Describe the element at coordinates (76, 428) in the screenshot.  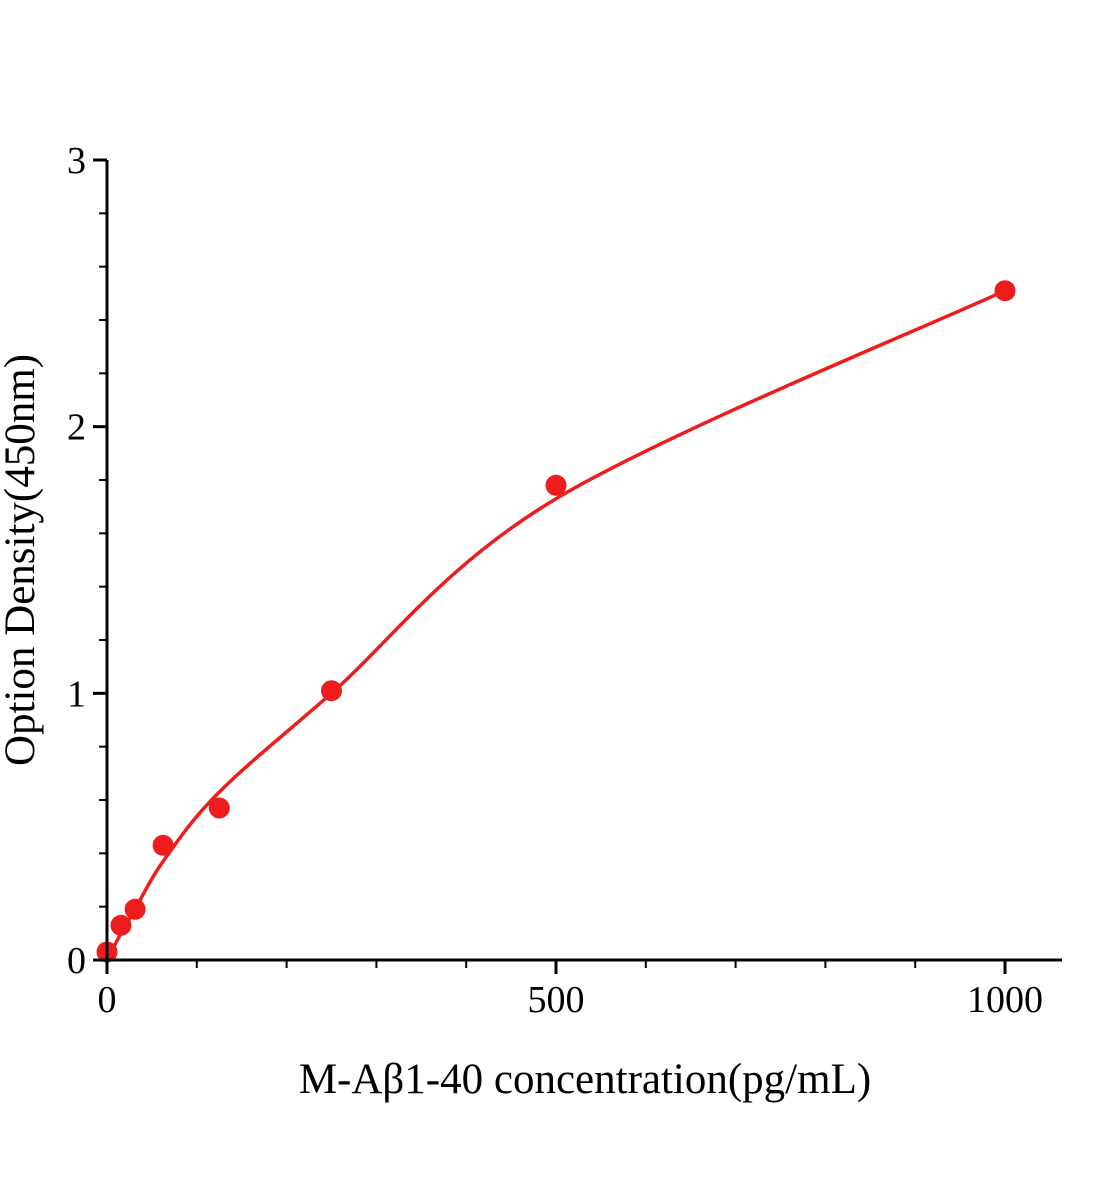
I see `y-tick-label: 2` at that location.